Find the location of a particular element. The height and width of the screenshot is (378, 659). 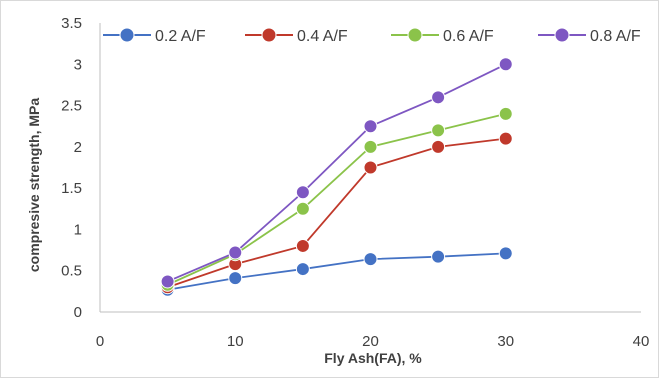

y-tick-label: 0 is located at coordinates (78, 312).